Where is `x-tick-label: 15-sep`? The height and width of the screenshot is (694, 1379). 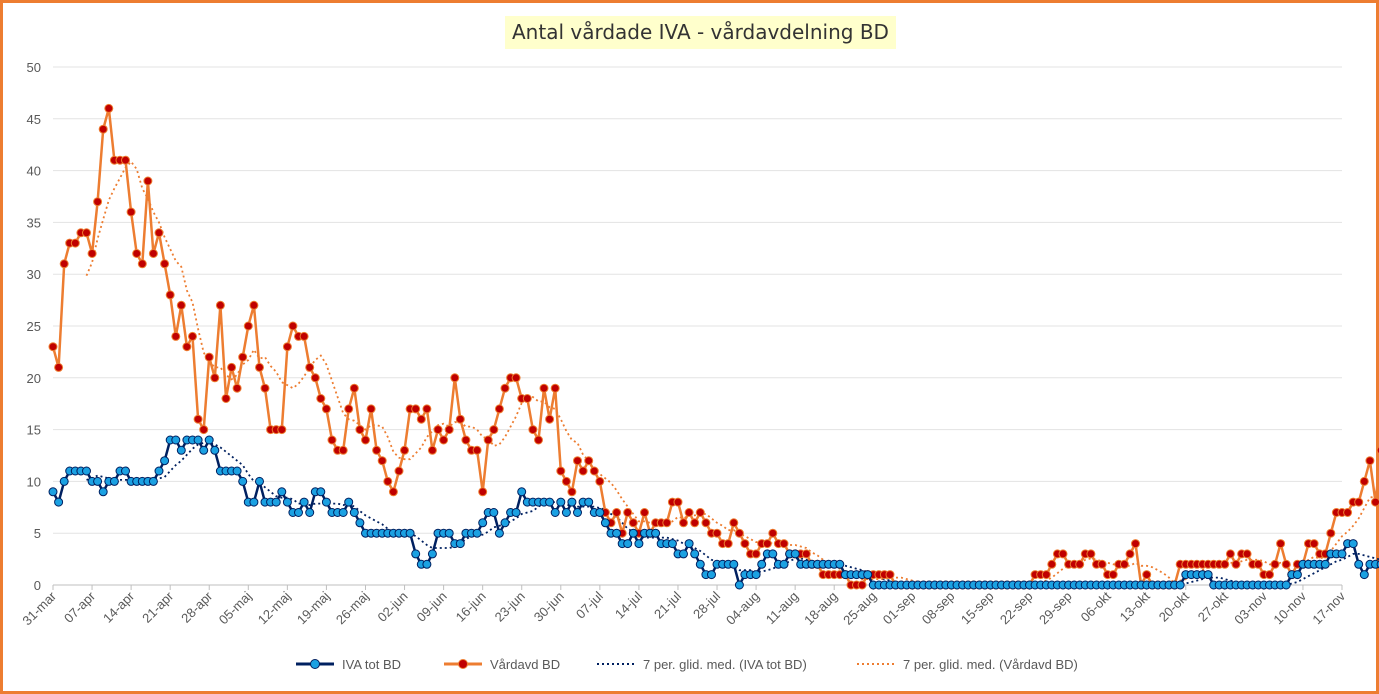 x-tick-label: 15-sep is located at coordinates (977, 608).